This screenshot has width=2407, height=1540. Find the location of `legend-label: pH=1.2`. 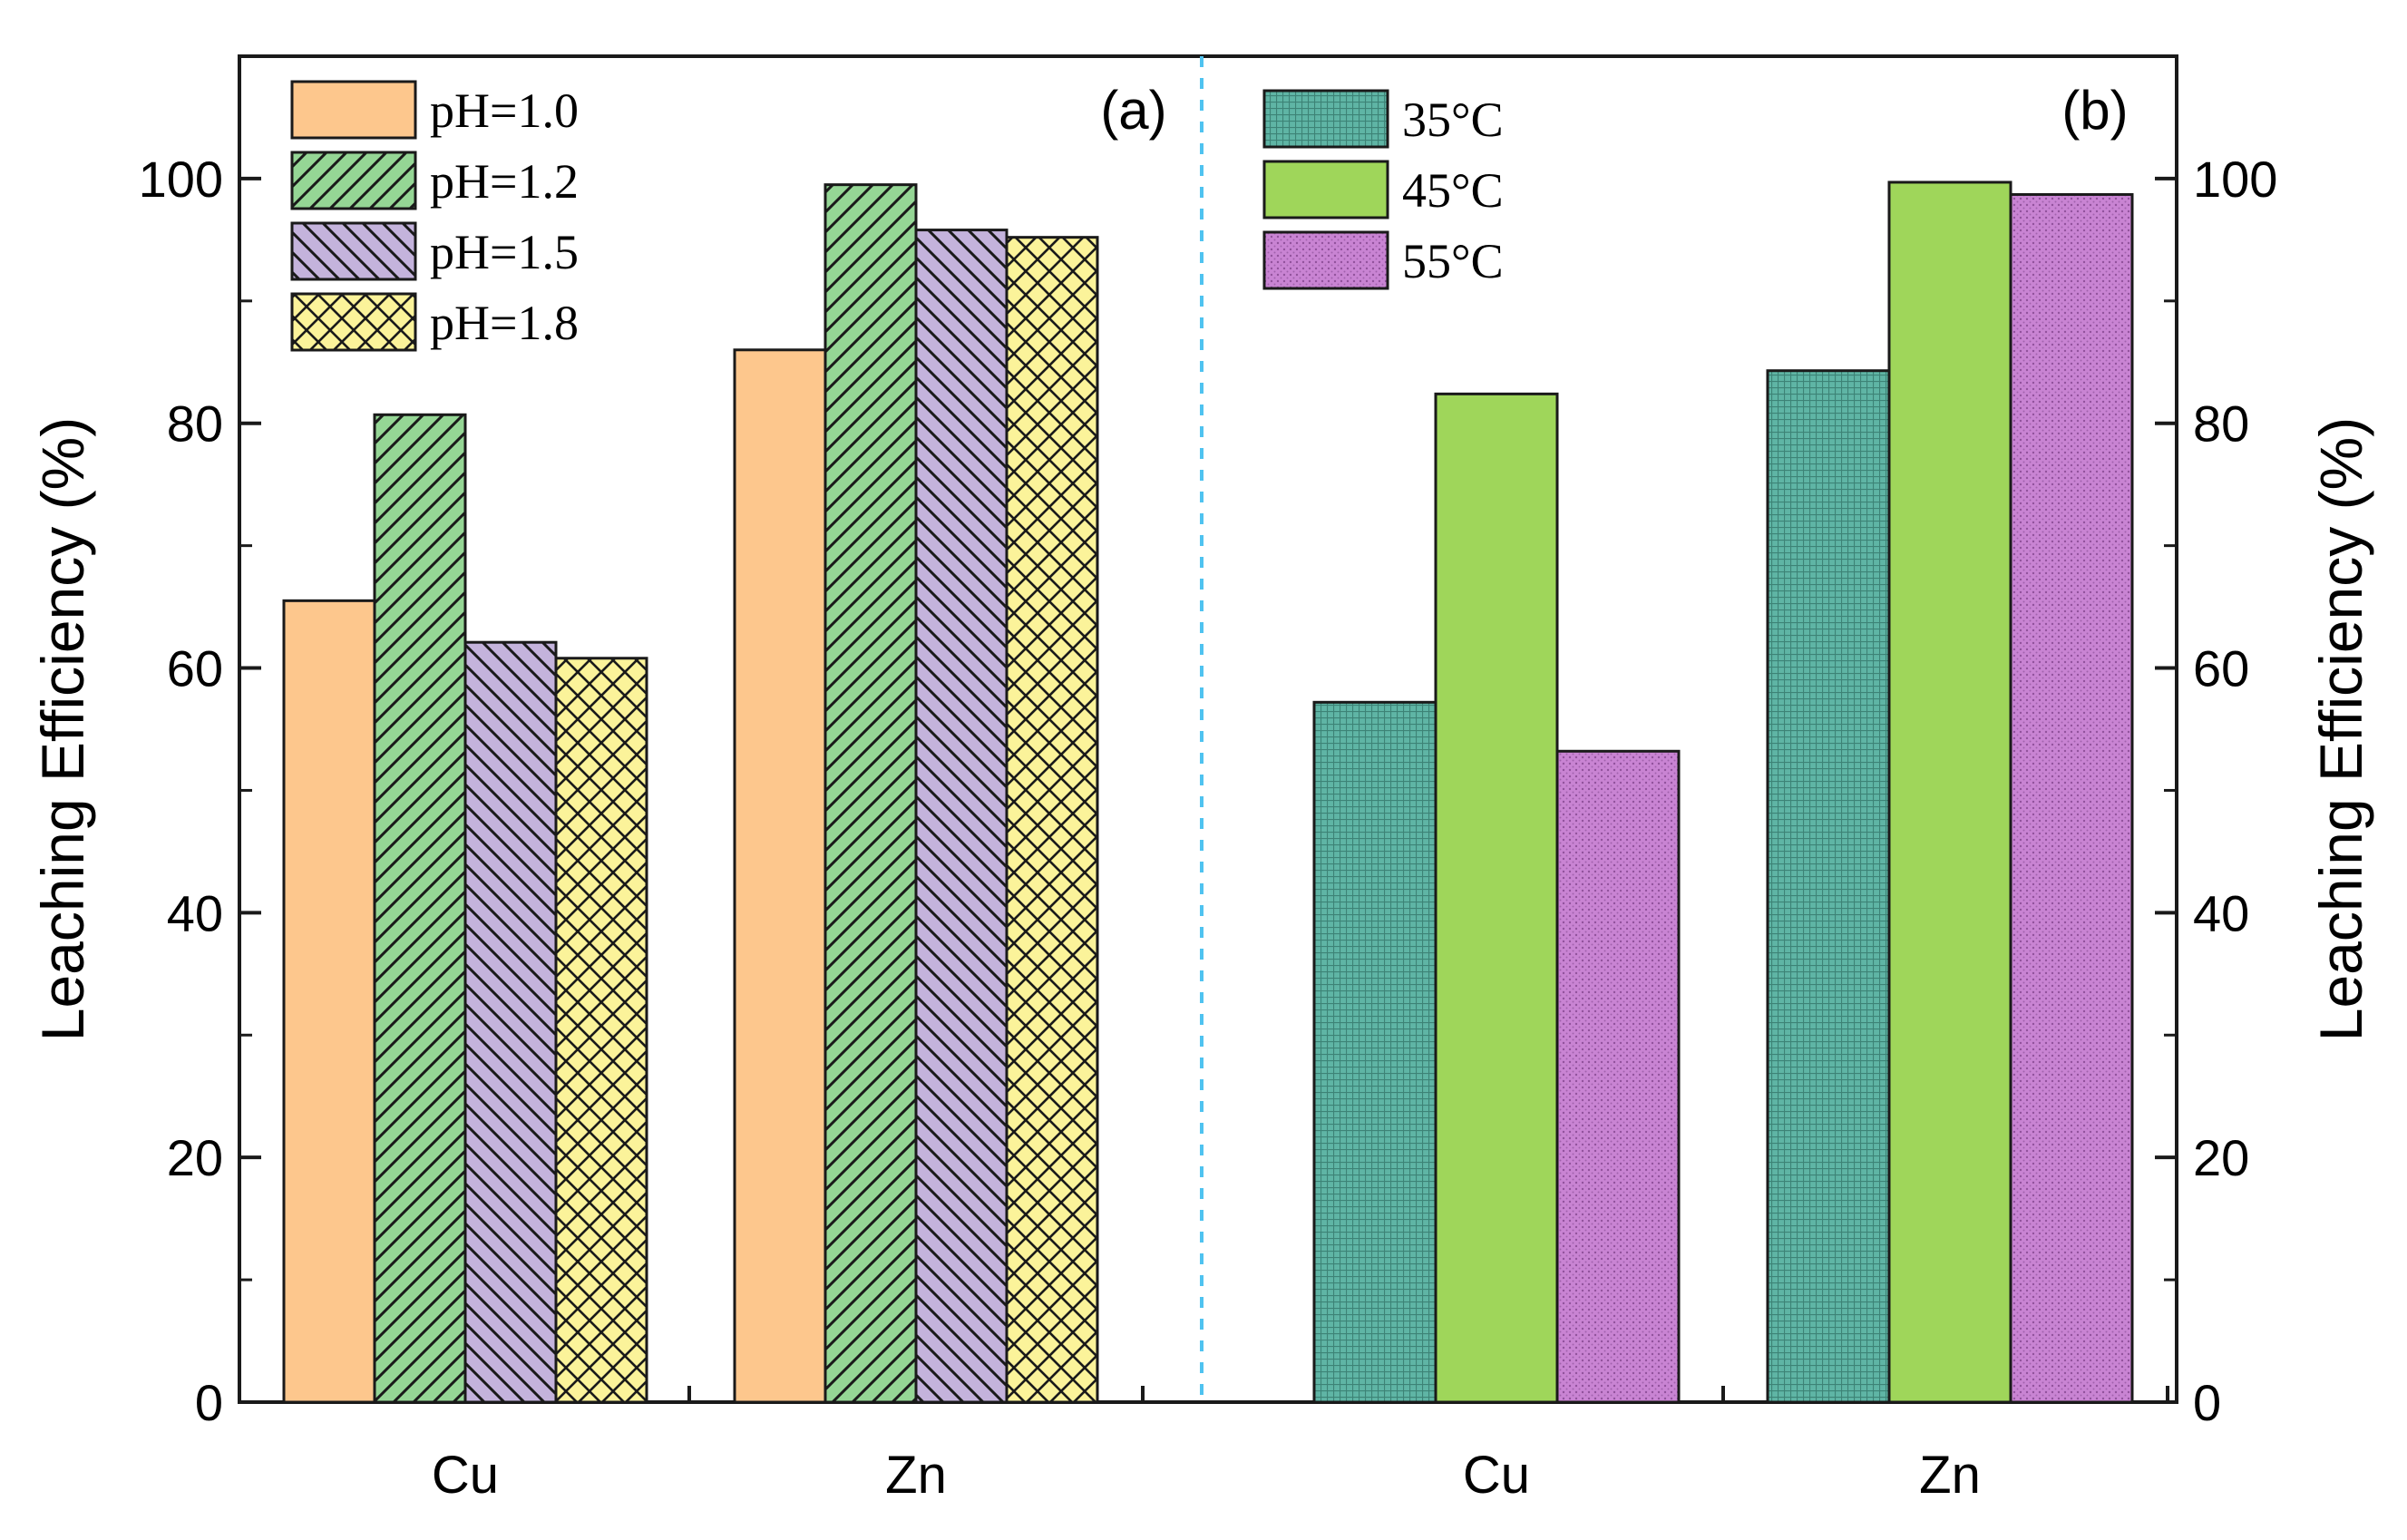

legend-label: pH=1.2 is located at coordinates (504, 181).